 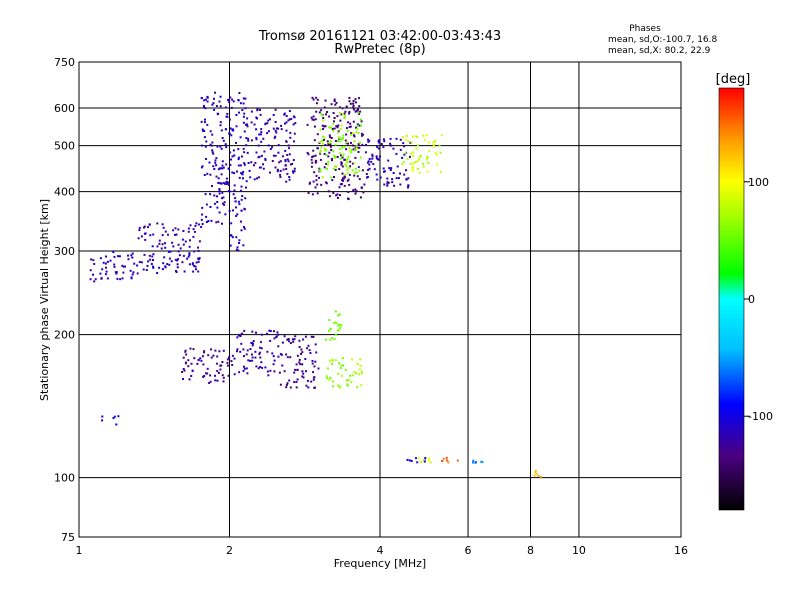 I want to click on y-tick-label: 75, so click(x=68, y=537).